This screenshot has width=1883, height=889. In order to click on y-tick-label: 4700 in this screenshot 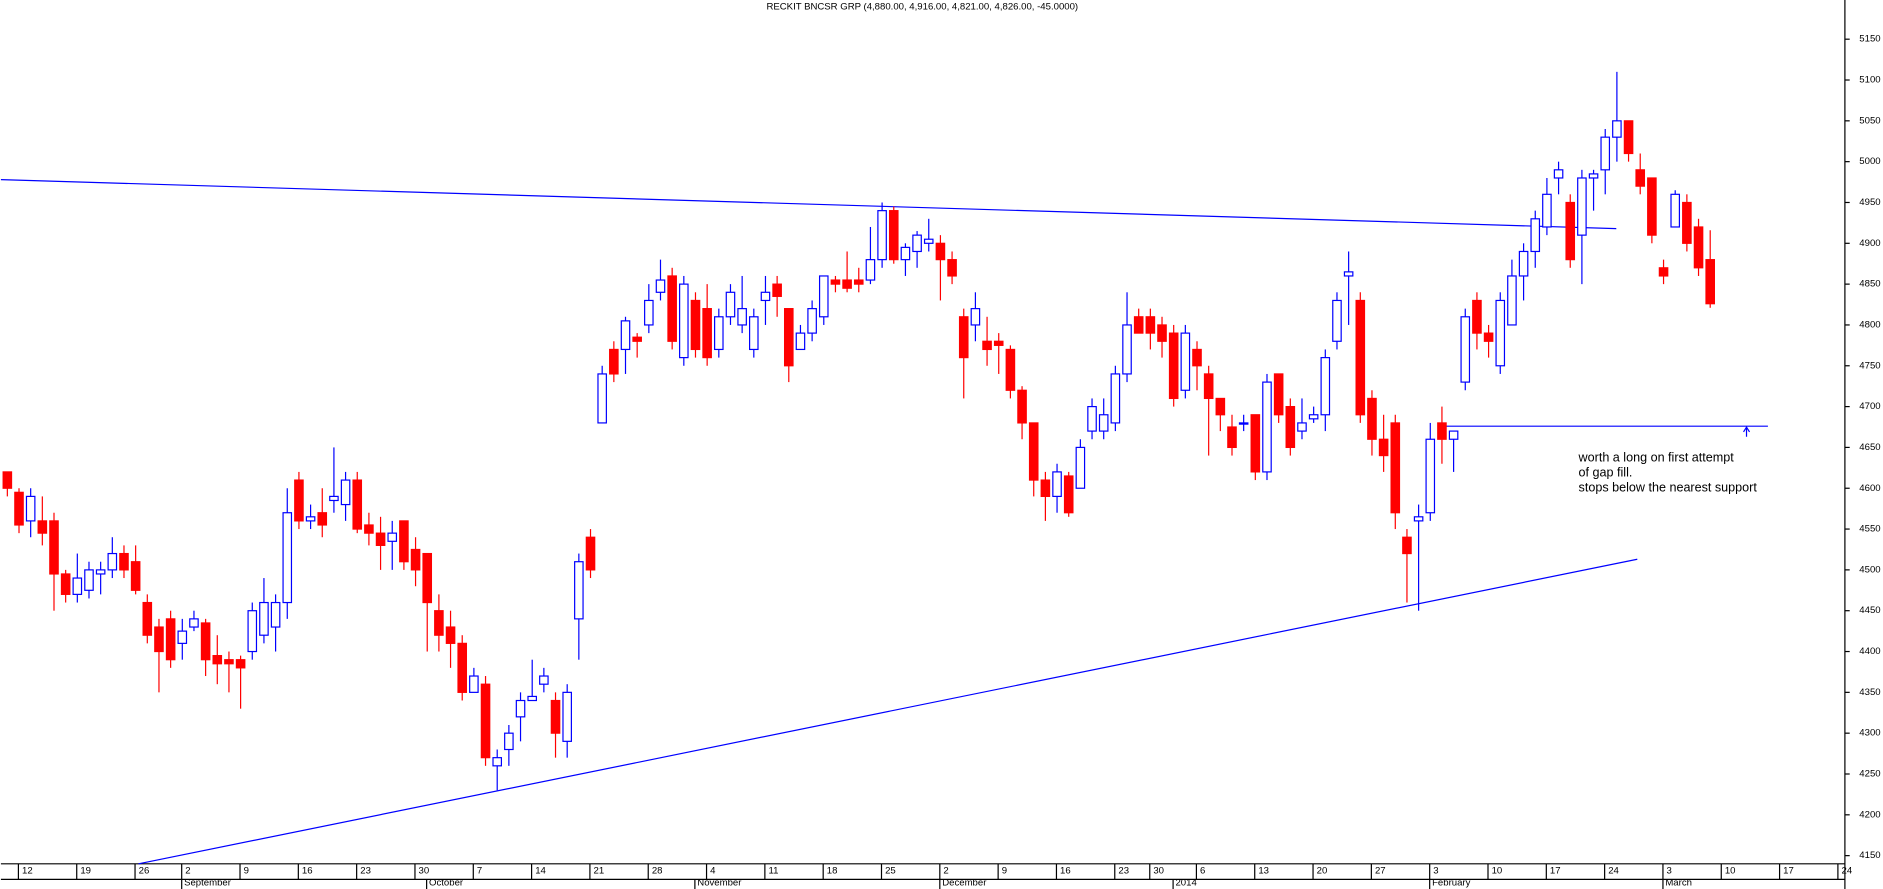, I will do `click(1869, 406)`.